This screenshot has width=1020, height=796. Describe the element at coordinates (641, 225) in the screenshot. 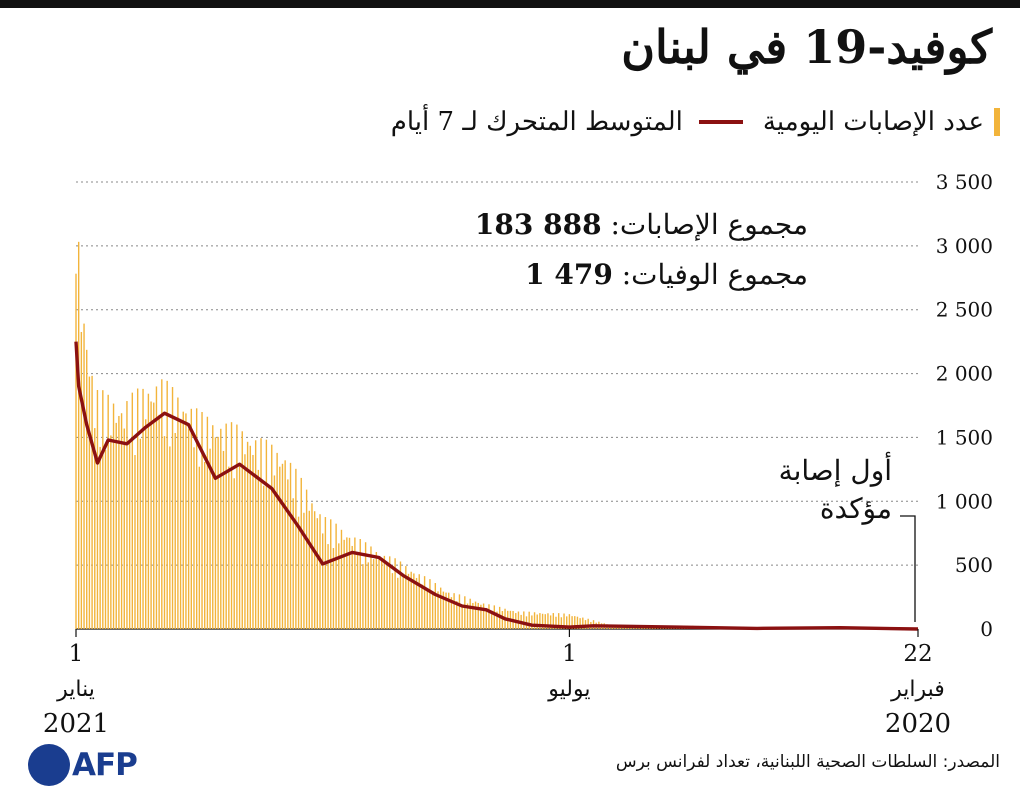

I see `total-cases-row: مجموع الإصابات: 183 888` at that location.